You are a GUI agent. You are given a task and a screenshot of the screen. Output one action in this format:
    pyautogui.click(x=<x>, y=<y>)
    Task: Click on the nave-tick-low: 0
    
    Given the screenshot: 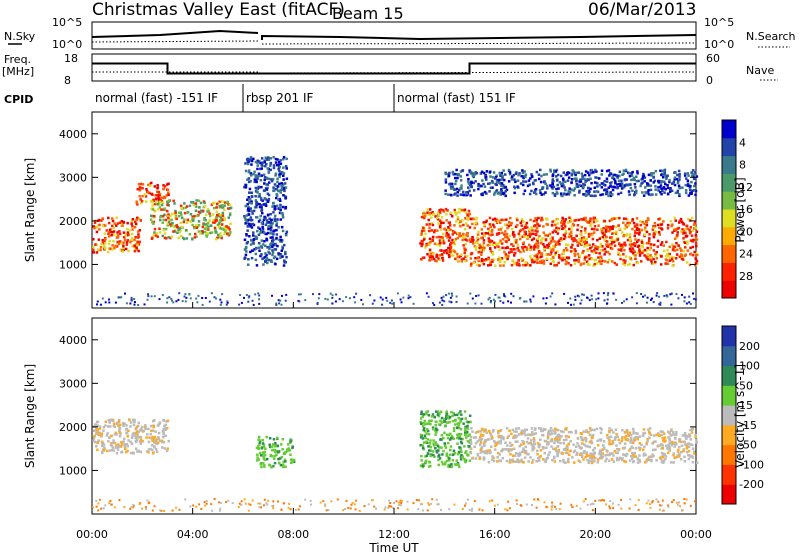 What is the action you would take?
    pyautogui.click(x=709, y=80)
    